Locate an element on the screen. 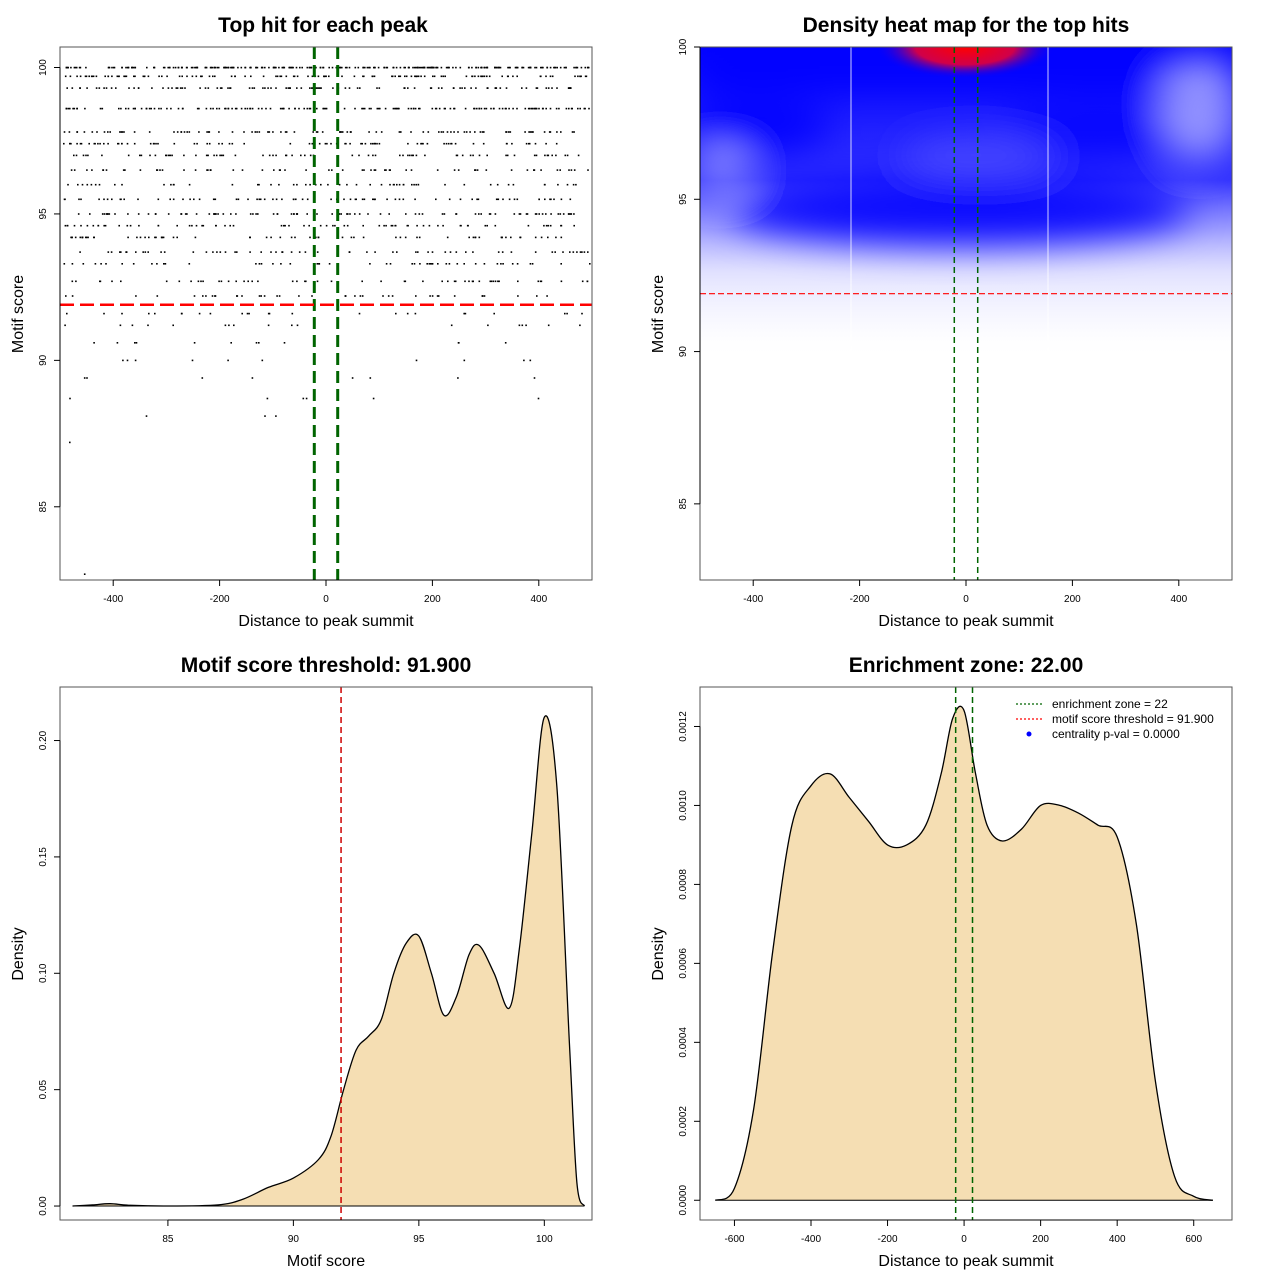 This screenshot has width=1280, height=1280. scatter-title: Top hit for each peak is located at coordinates (323, 25).